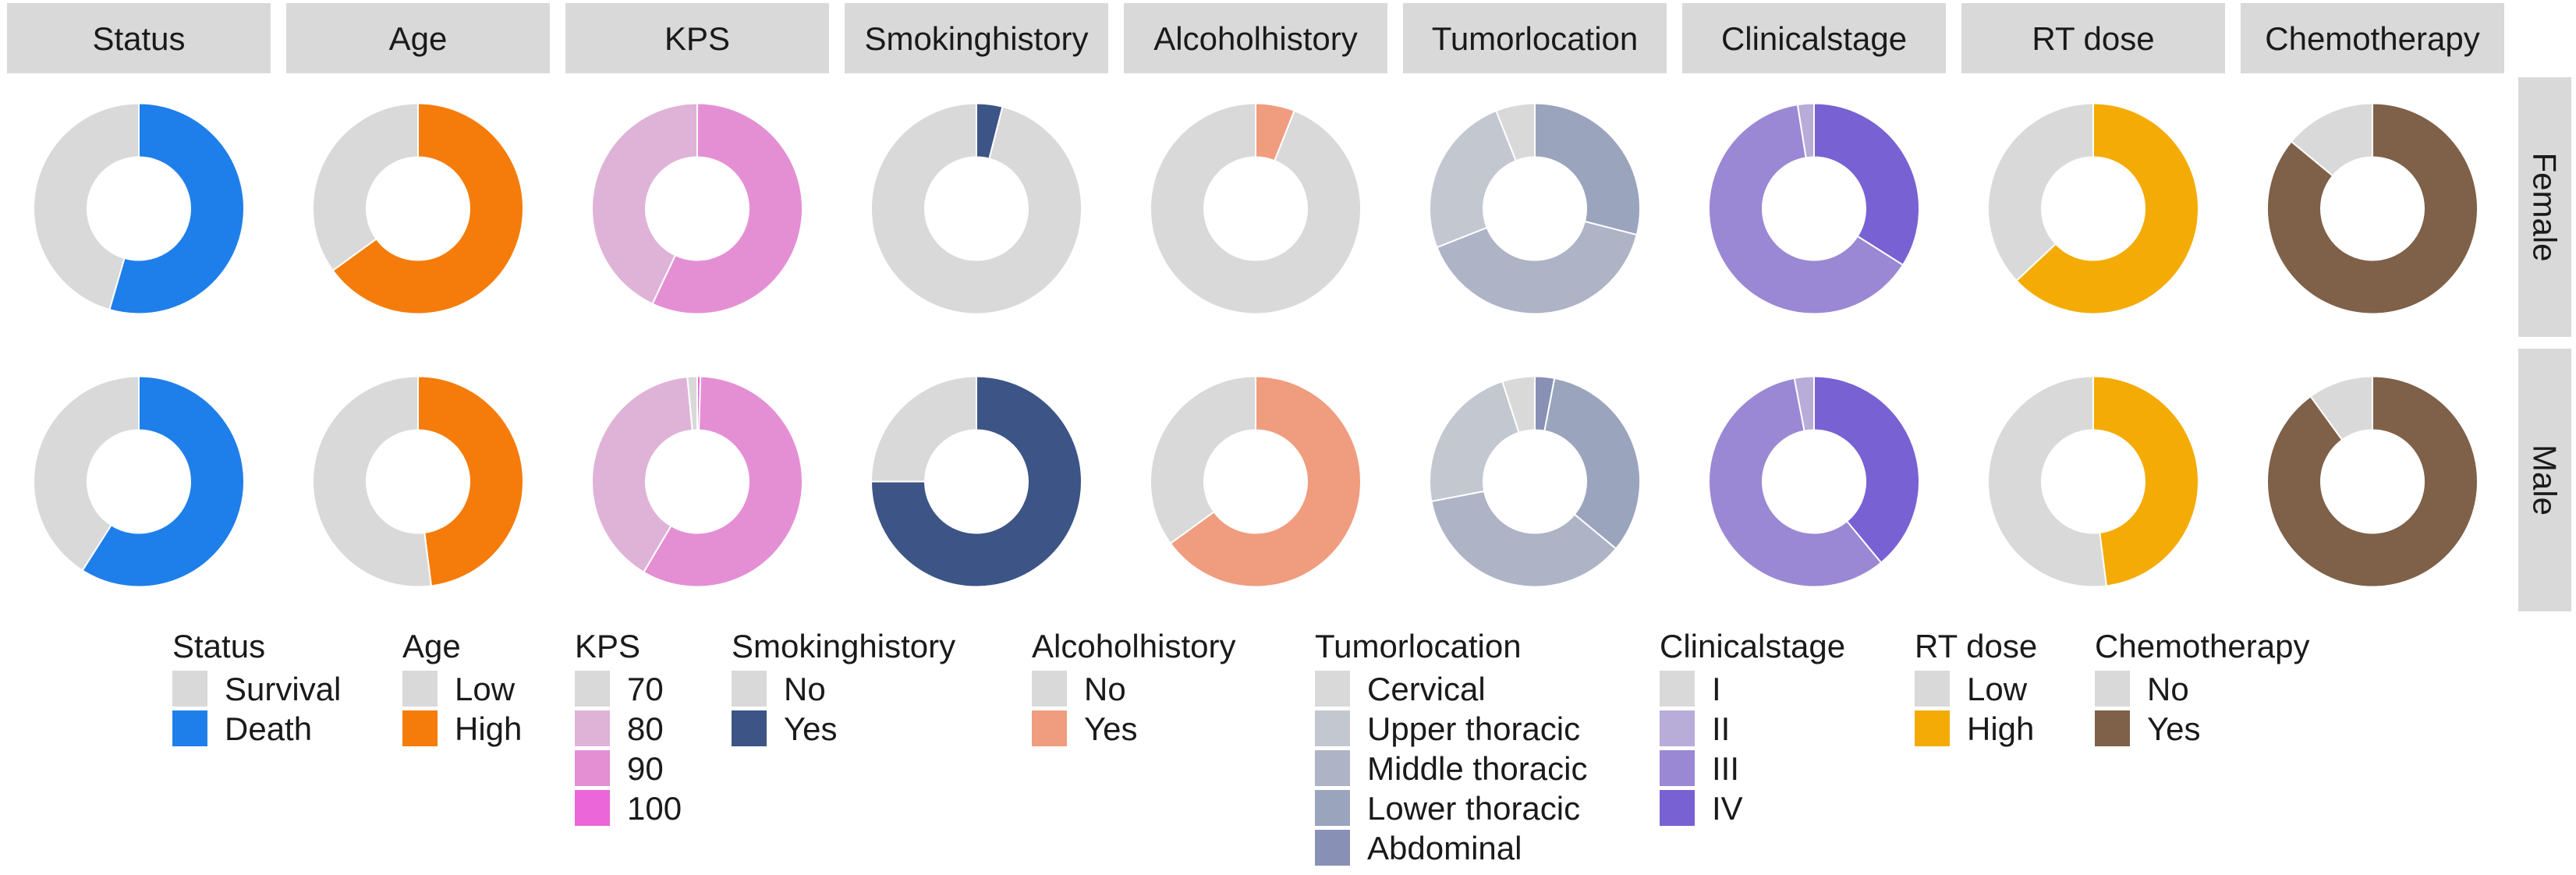 This screenshot has height=875, width=2576. Describe the element at coordinates (1795, 483) in the screenshot. I see `donut-slice-male-iii` at that location.